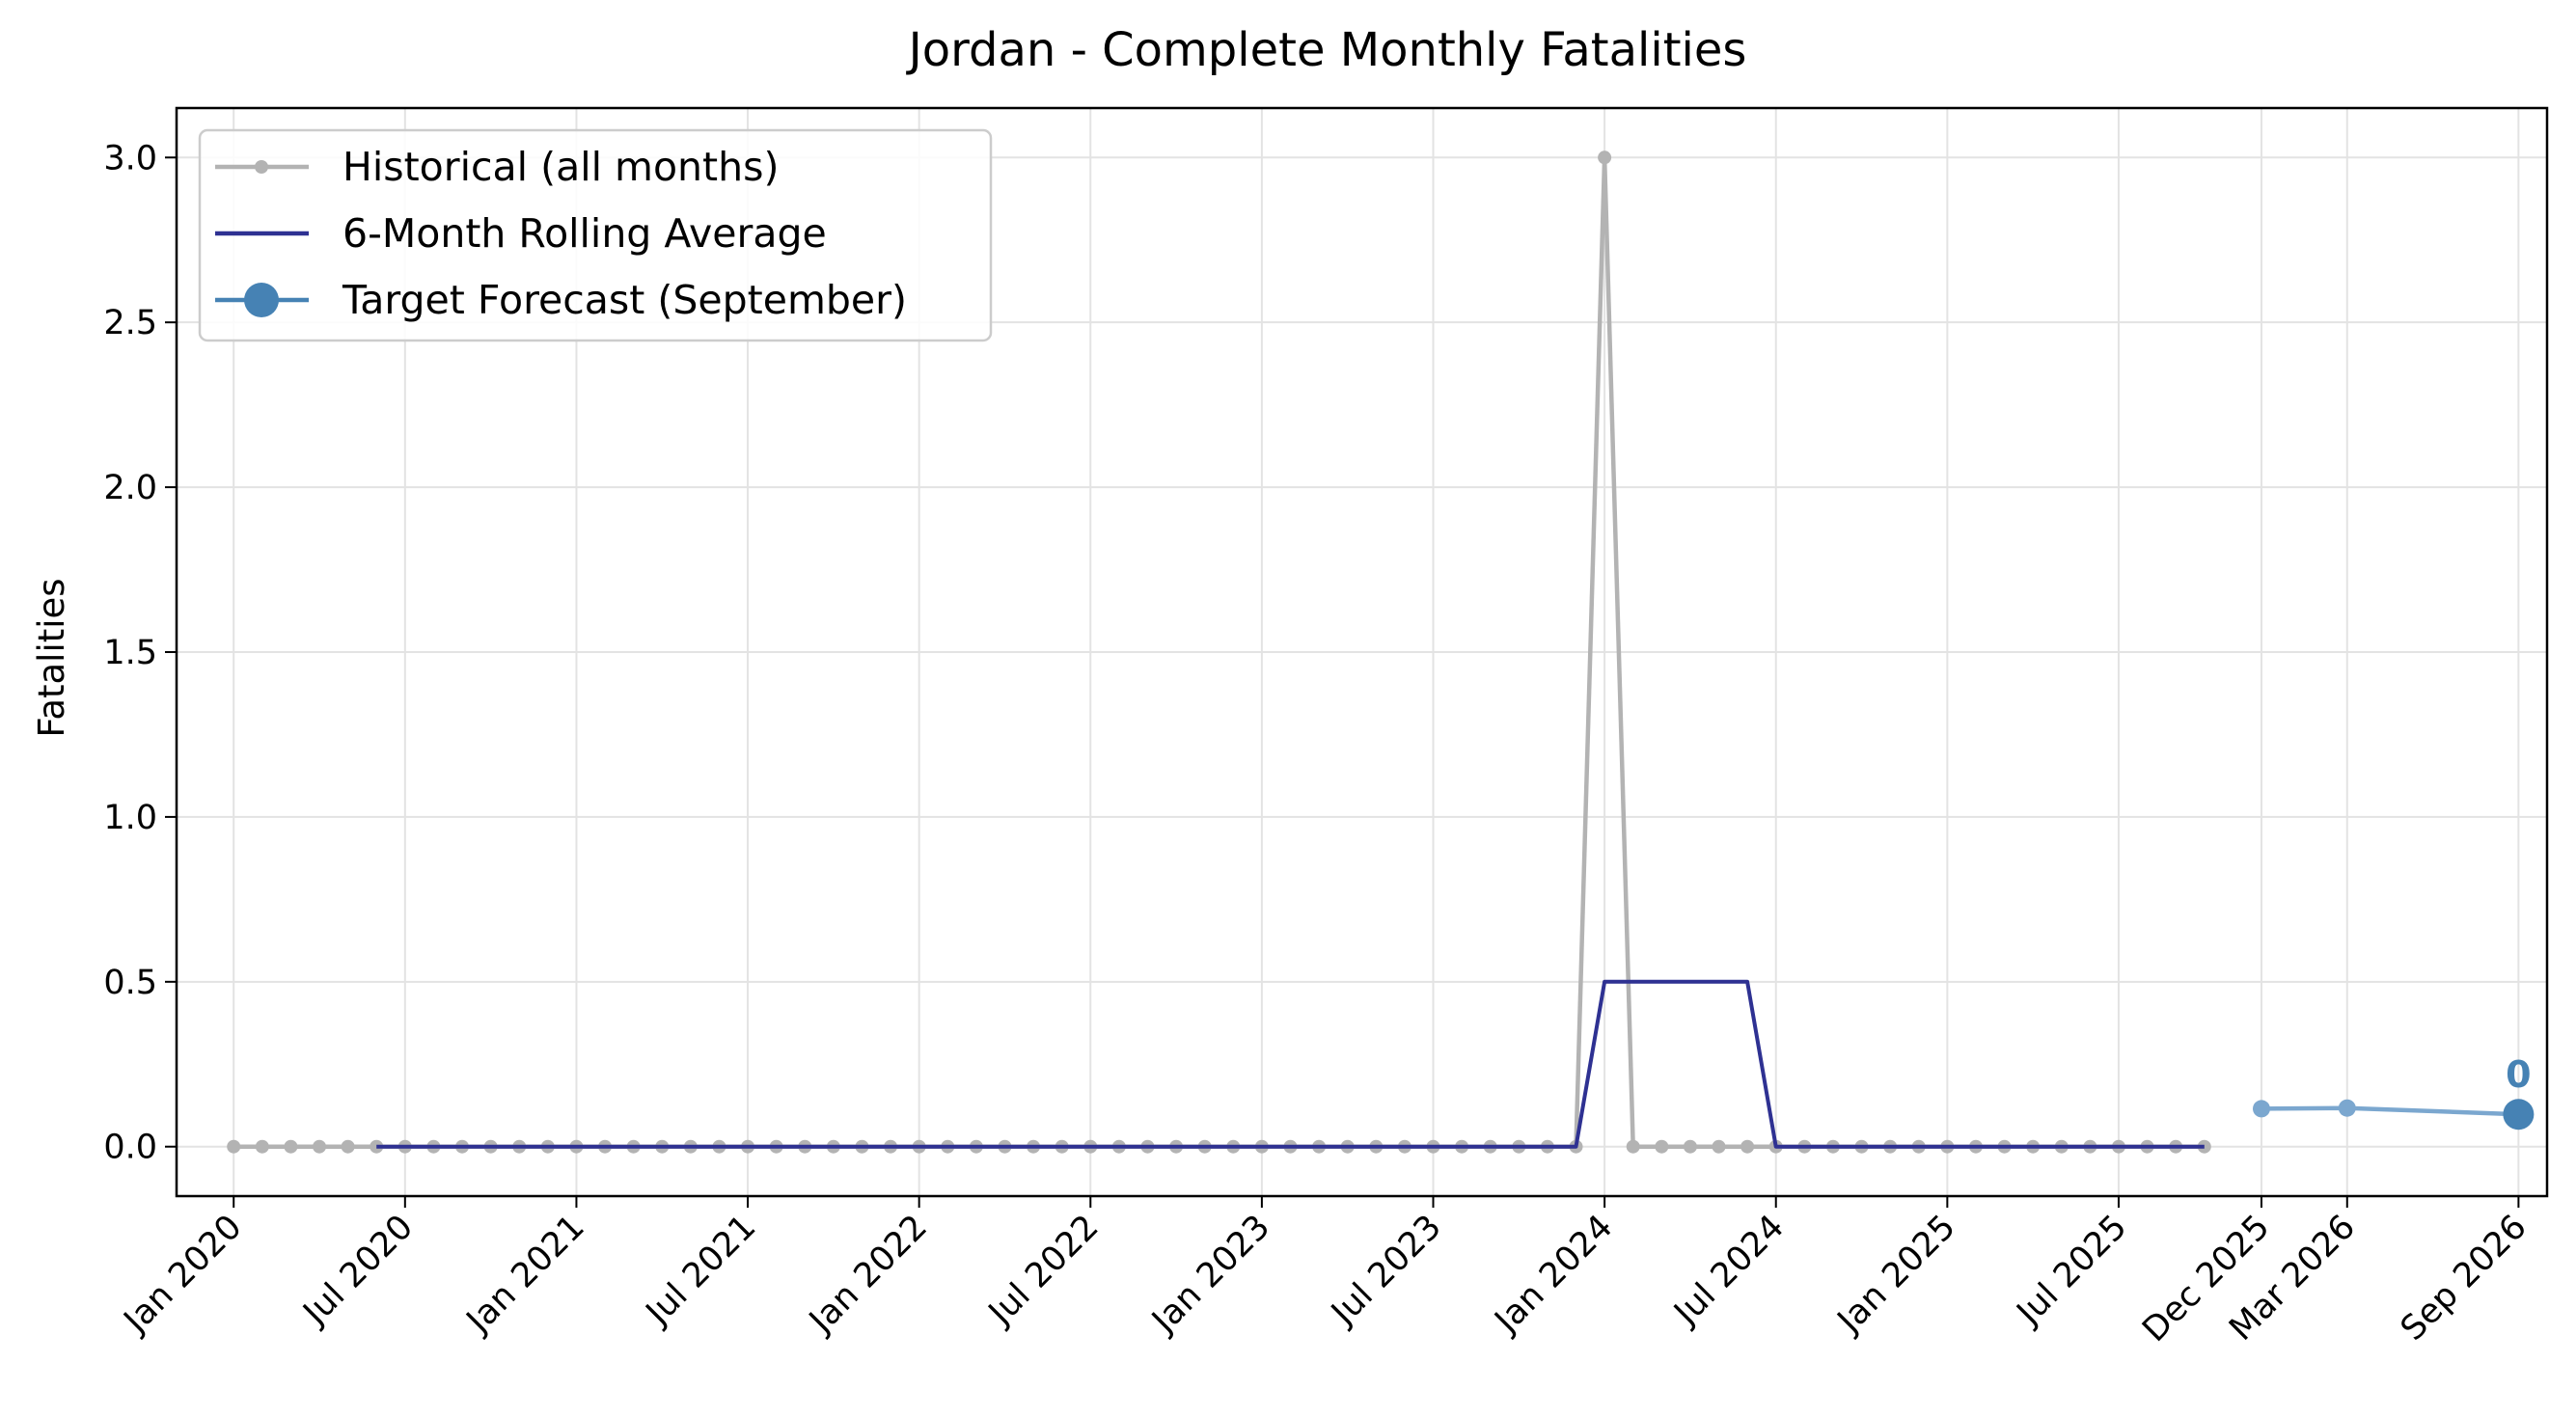  What do you see at coordinates (130, 983) in the screenshot?
I see `y-tick-label-1: 0.5` at bounding box center [130, 983].